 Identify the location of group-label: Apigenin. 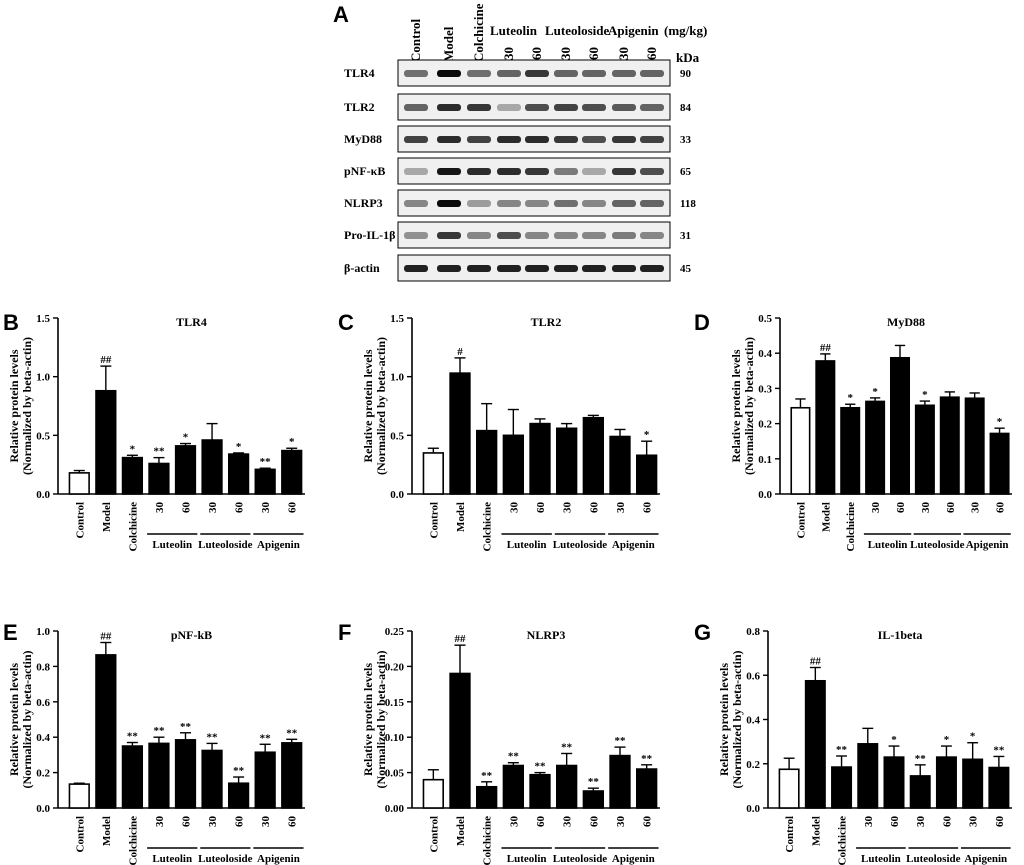
(278, 545).